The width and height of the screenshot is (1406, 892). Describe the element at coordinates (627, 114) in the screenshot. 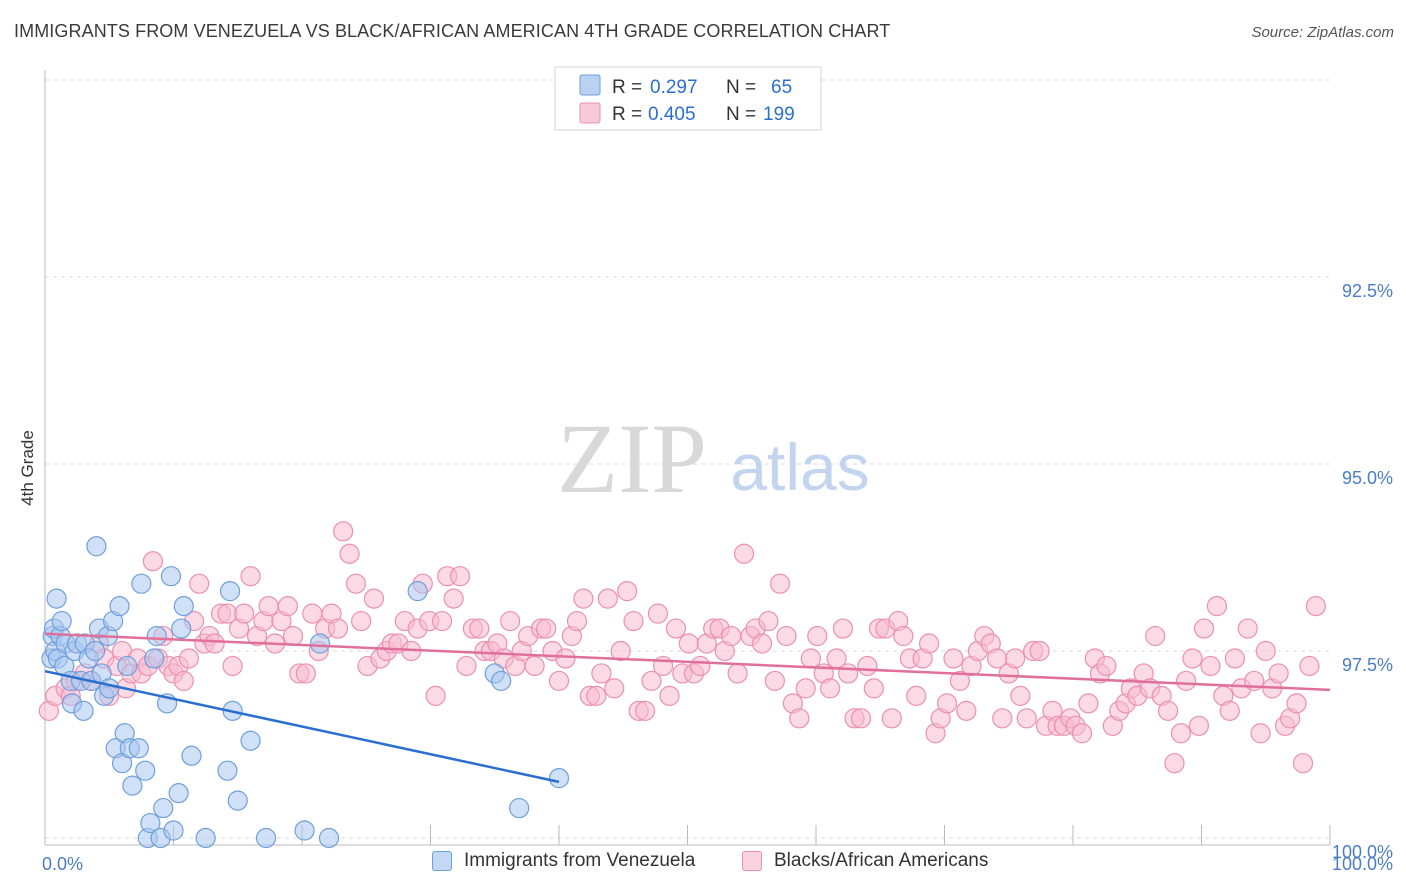

I see `legend-r-label-2: R =` at that location.